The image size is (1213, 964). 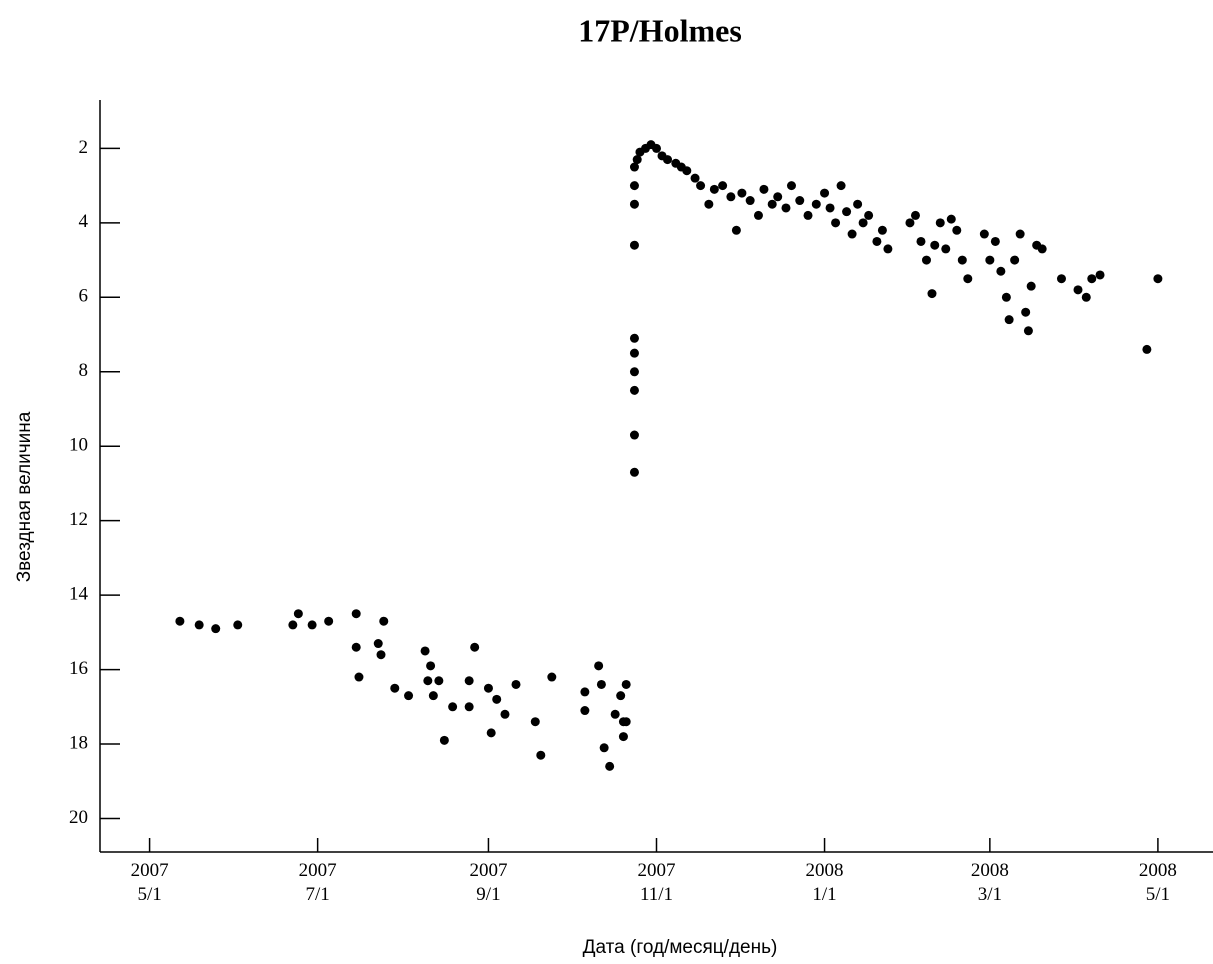 What do you see at coordinates (660, 30) in the screenshot?
I see `chart-title: 17P/Holmes` at bounding box center [660, 30].